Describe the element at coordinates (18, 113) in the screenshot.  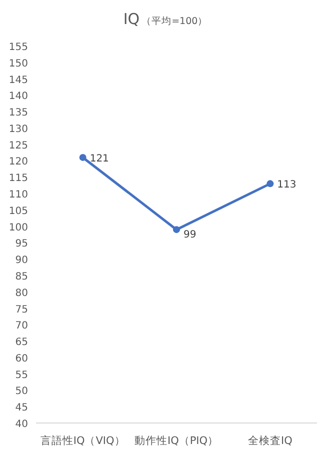
I see `y-tick-label: 135` at that location.